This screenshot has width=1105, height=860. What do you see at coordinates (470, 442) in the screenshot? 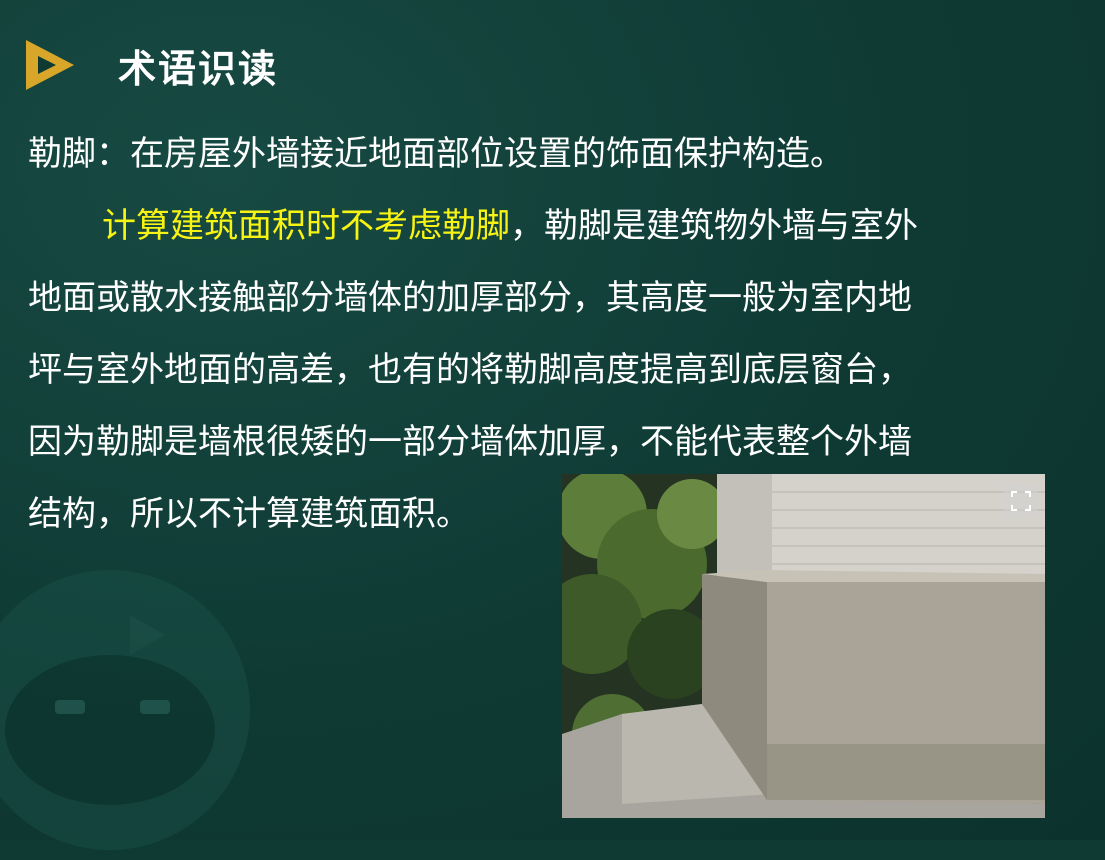
I see `paragraph-line-4: 因为勒脚是墙根很矮的一部分墙体加厚，不能代表整个外墙` at bounding box center [470, 442].